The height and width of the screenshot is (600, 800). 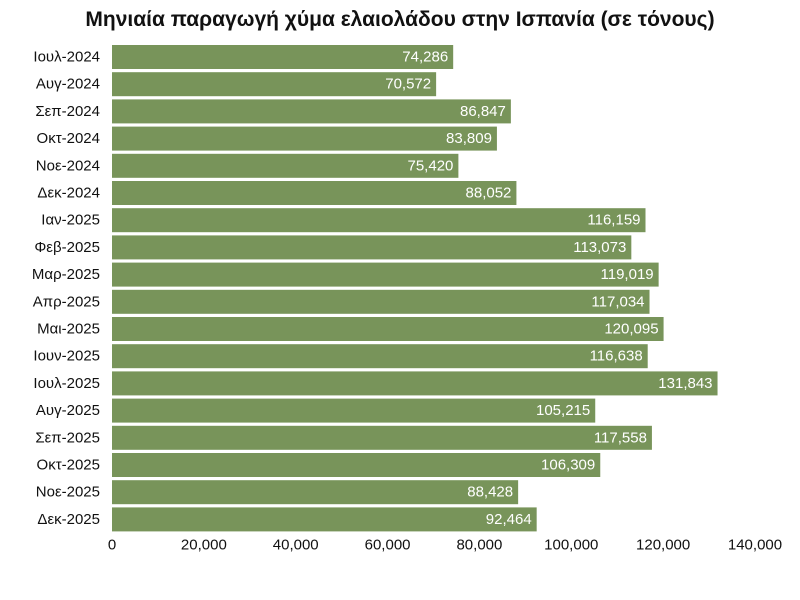 I want to click on data-label: 86,847, so click(x=483, y=111).